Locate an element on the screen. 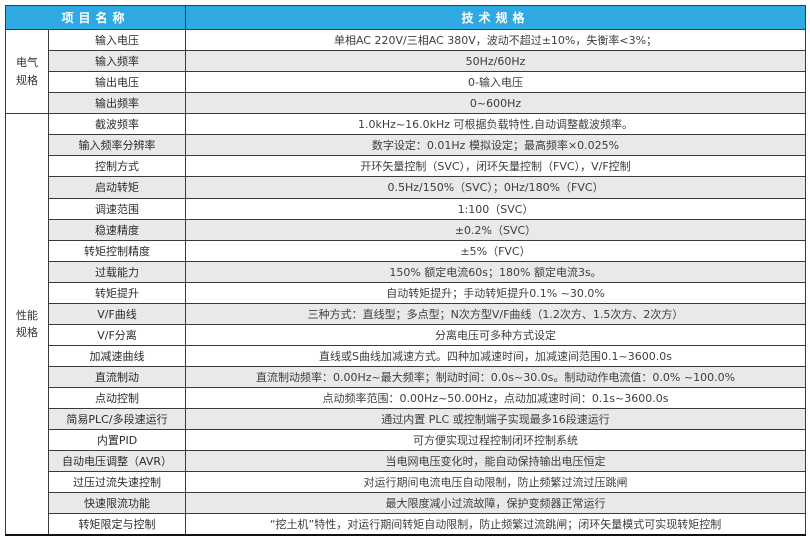 This screenshot has height=541, width=810. row-value: 50Hz/60Hz is located at coordinates (496, 61).